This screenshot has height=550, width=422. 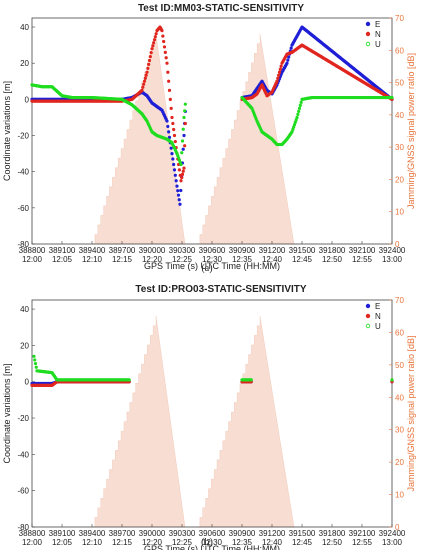 What do you see at coordinates (302, 250) in the screenshot?
I see `x-tick-gps-label: 391500` at bounding box center [302, 250].